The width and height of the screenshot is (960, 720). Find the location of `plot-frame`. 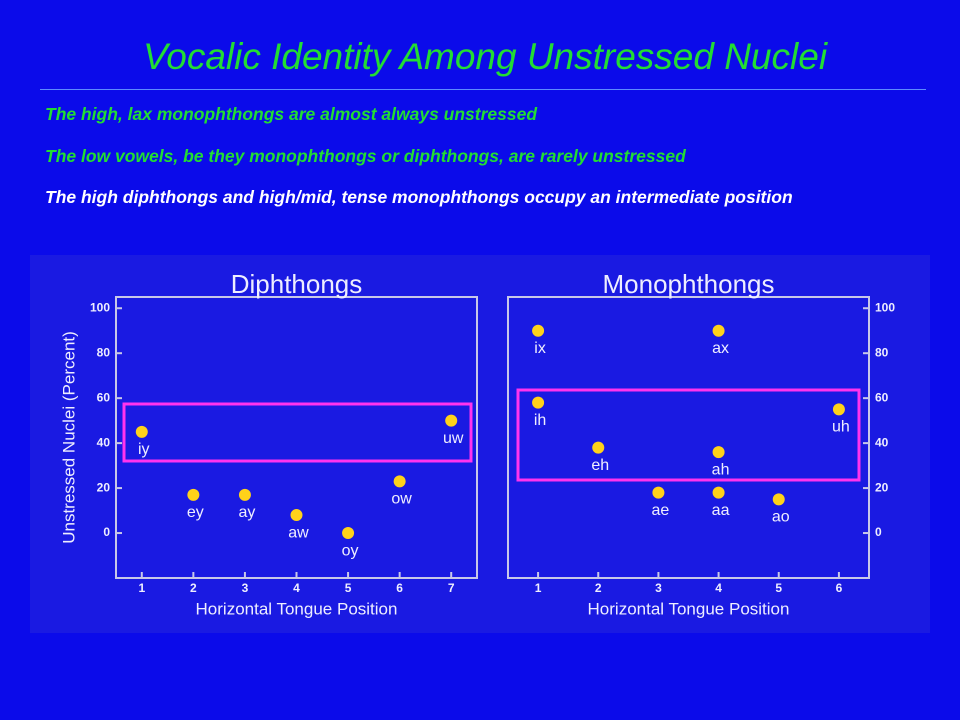

plot-frame is located at coordinates (688, 437).